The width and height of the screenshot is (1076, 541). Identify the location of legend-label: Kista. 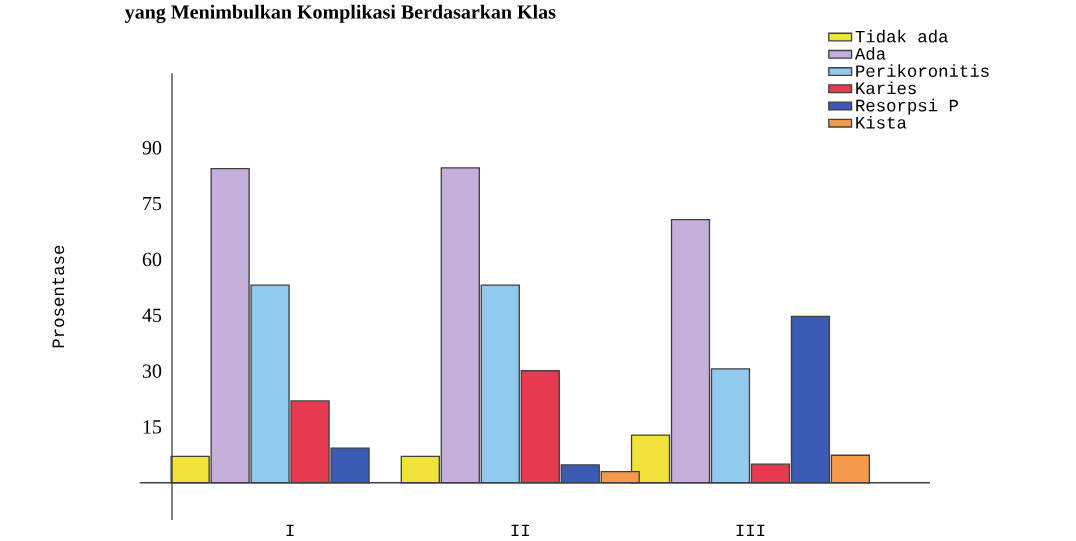
(881, 122).